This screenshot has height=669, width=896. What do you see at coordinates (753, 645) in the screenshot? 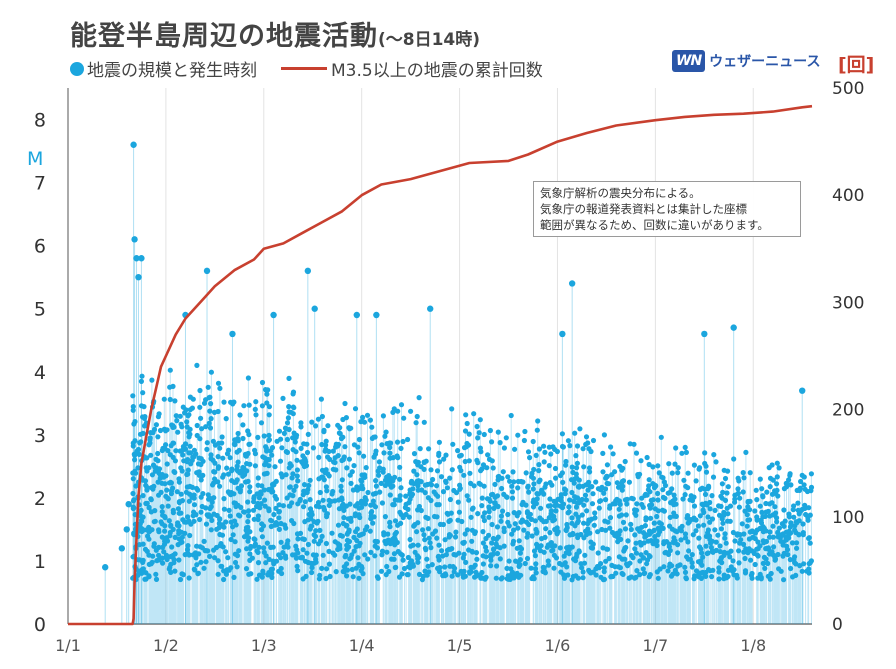
I see `x-tick-label: 1/8` at bounding box center [753, 645].